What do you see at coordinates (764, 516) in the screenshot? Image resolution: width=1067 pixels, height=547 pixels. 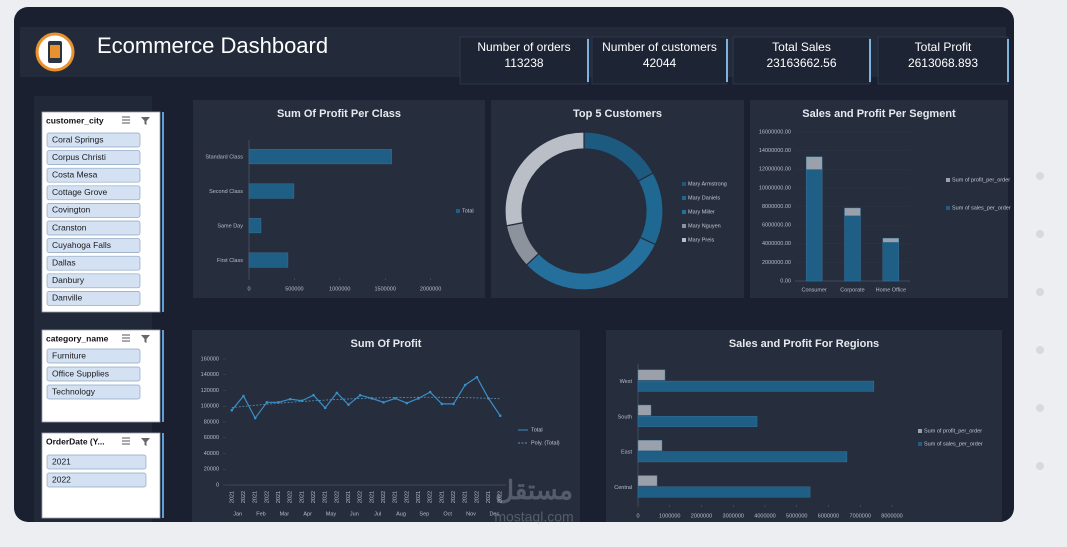 I see `x-tick-label: 4000000` at bounding box center [764, 516].